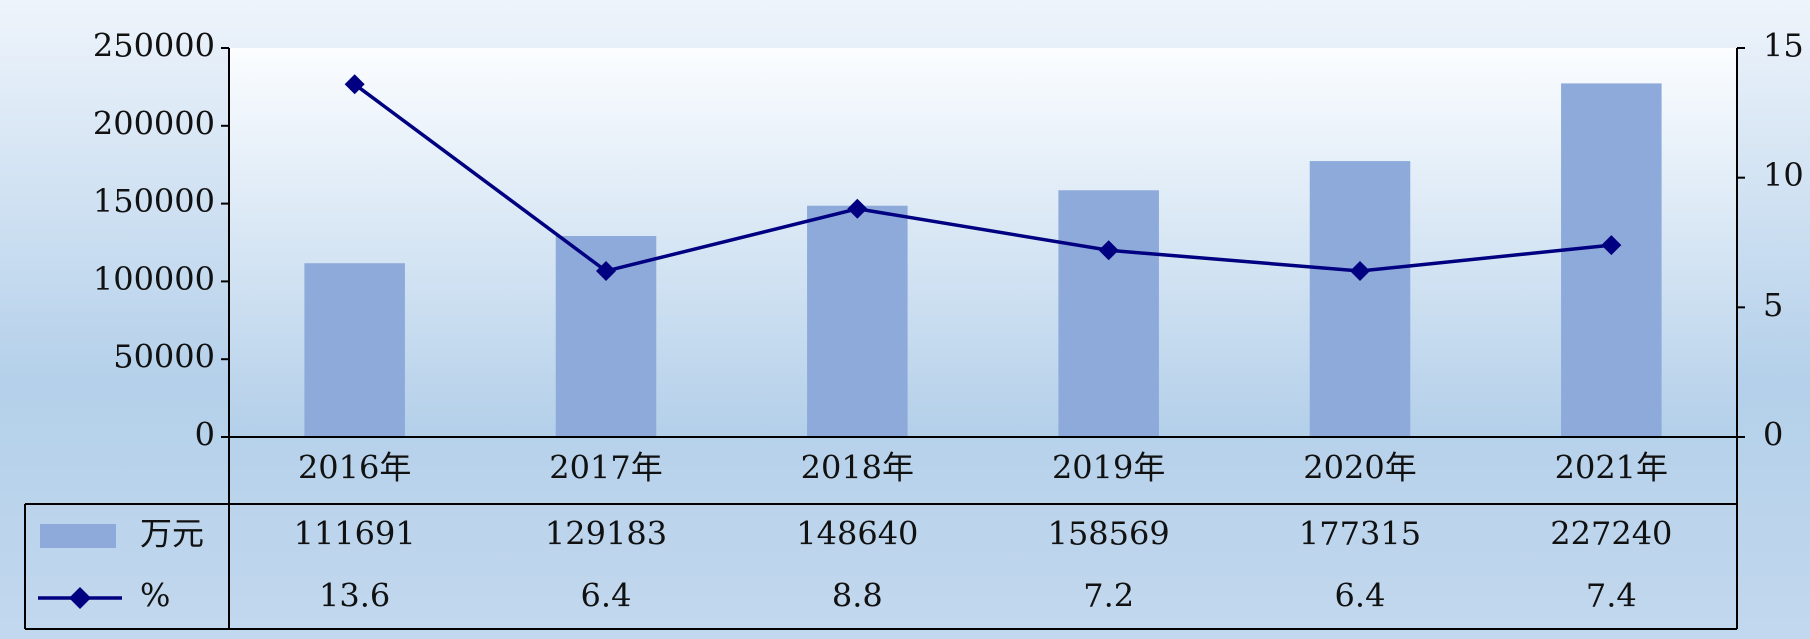 This screenshot has height=639, width=1810. Describe the element at coordinates (1359, 468) in the screenshot. I see `x-tick-label: 2020年` at that location.